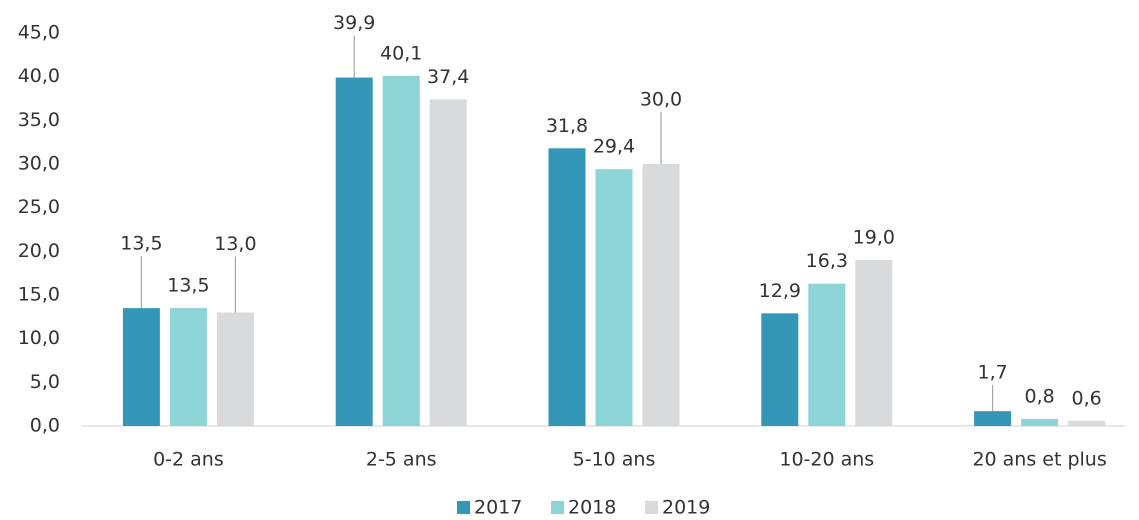 Image resolution: width=1139 pixels, height=520 pixels. Describe the element at coordinates (592, 508) in the screenshot. I see `legend-label: 2018` at that location.